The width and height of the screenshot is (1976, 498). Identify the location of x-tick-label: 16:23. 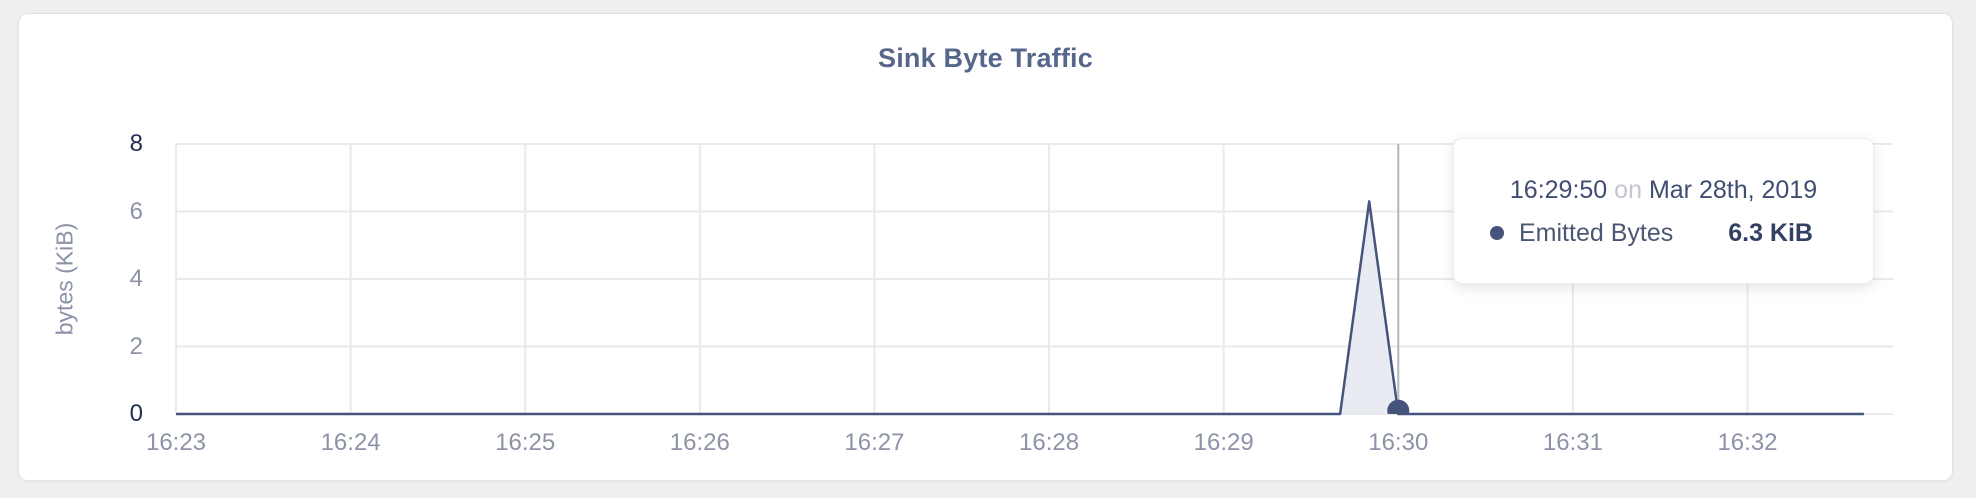
(176, 442).